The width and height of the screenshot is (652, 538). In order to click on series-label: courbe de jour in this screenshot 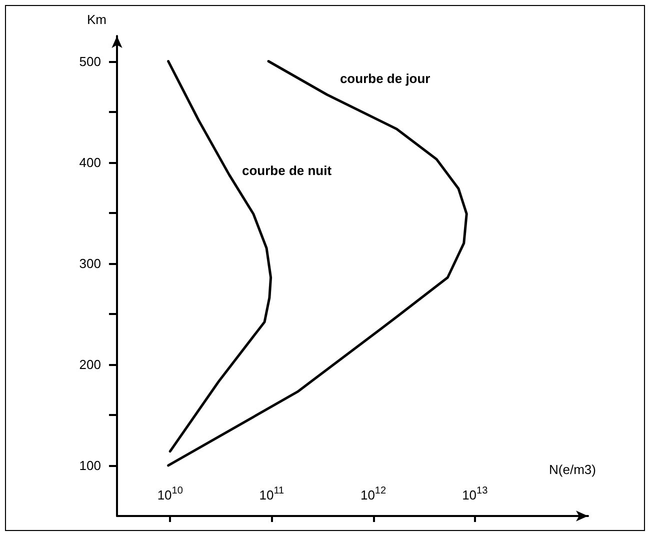, I will do `click(385, 78)`.